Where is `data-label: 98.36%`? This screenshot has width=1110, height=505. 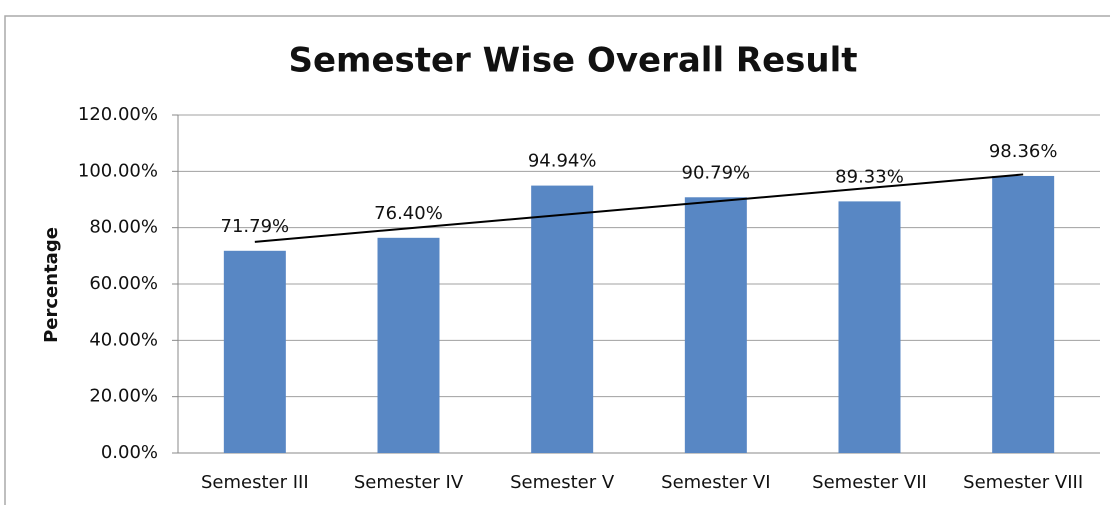
data-label: 98.36% is located at coordinates (1023, 151).